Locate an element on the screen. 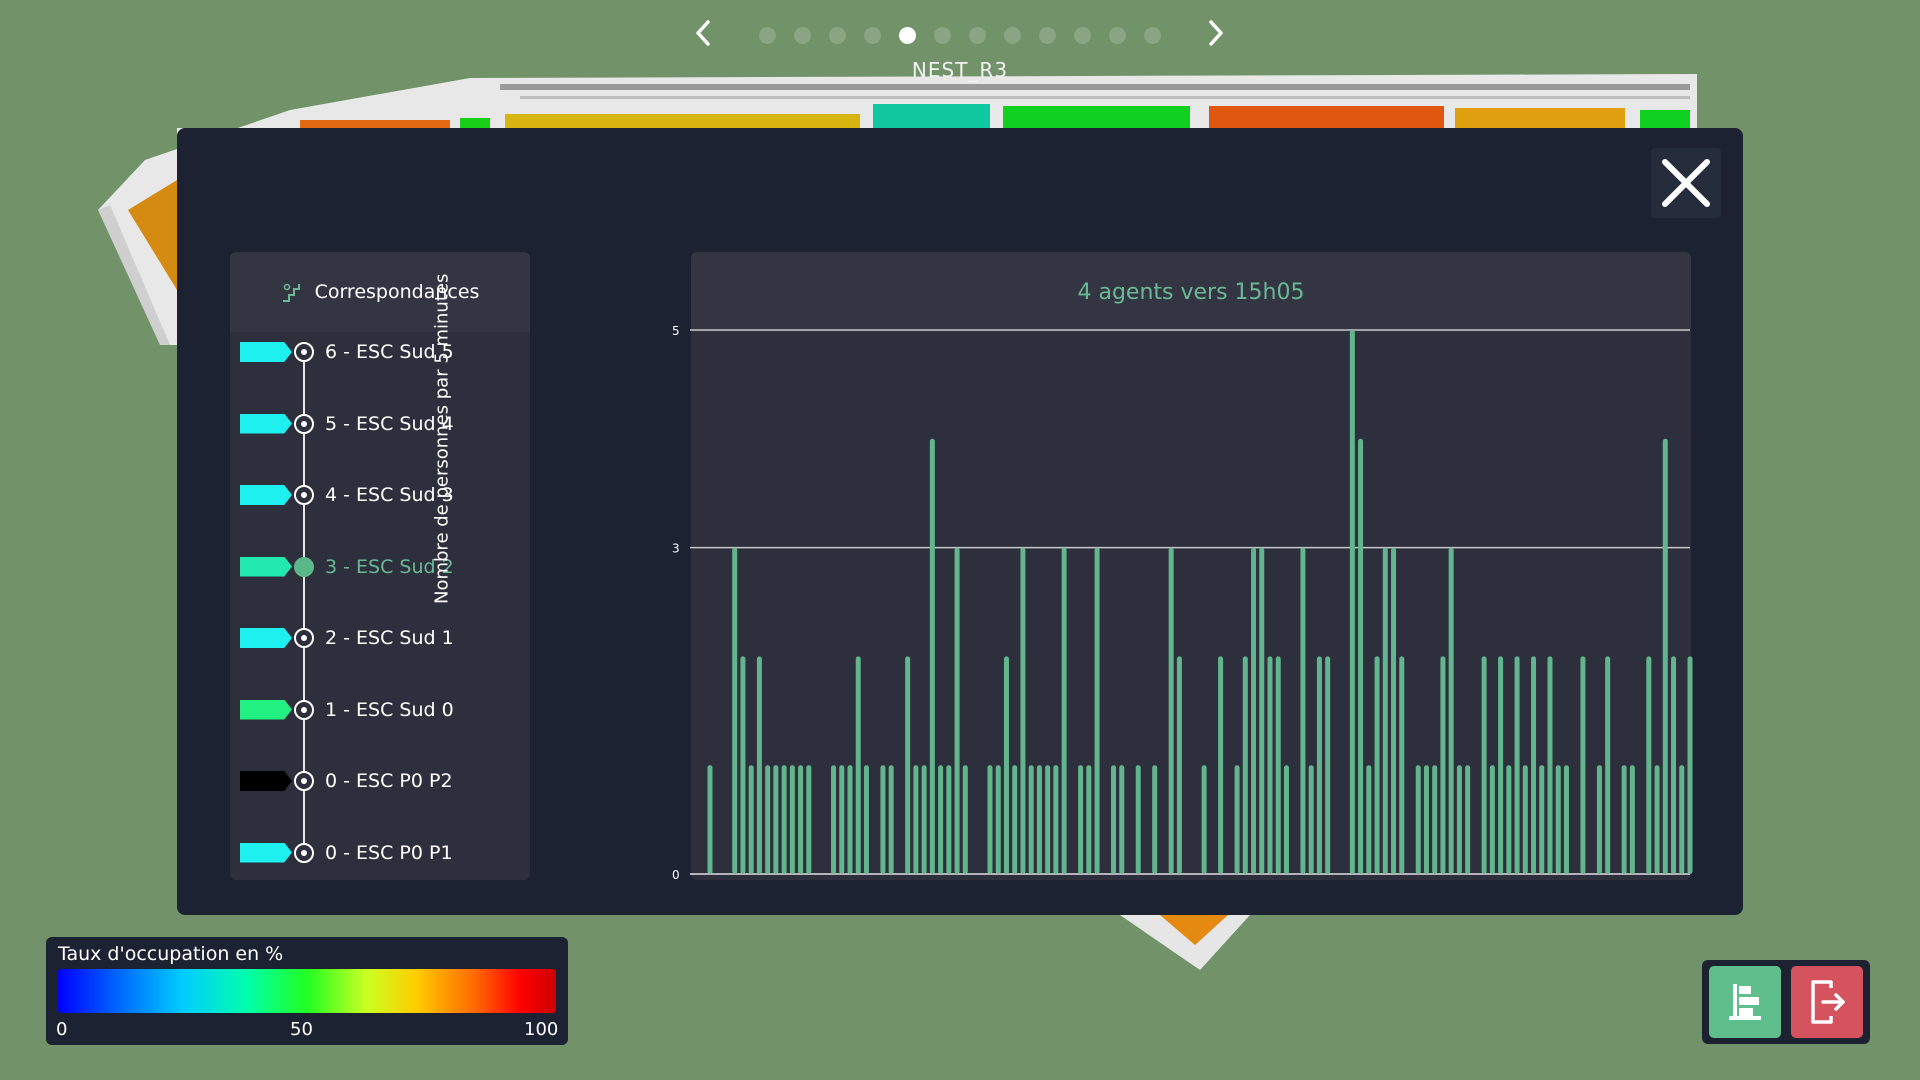 The height and width of the screenshot is (1080, 1920). correspondance-item: 6 - ESC Sud 5 is located at coordinates (380, 352).